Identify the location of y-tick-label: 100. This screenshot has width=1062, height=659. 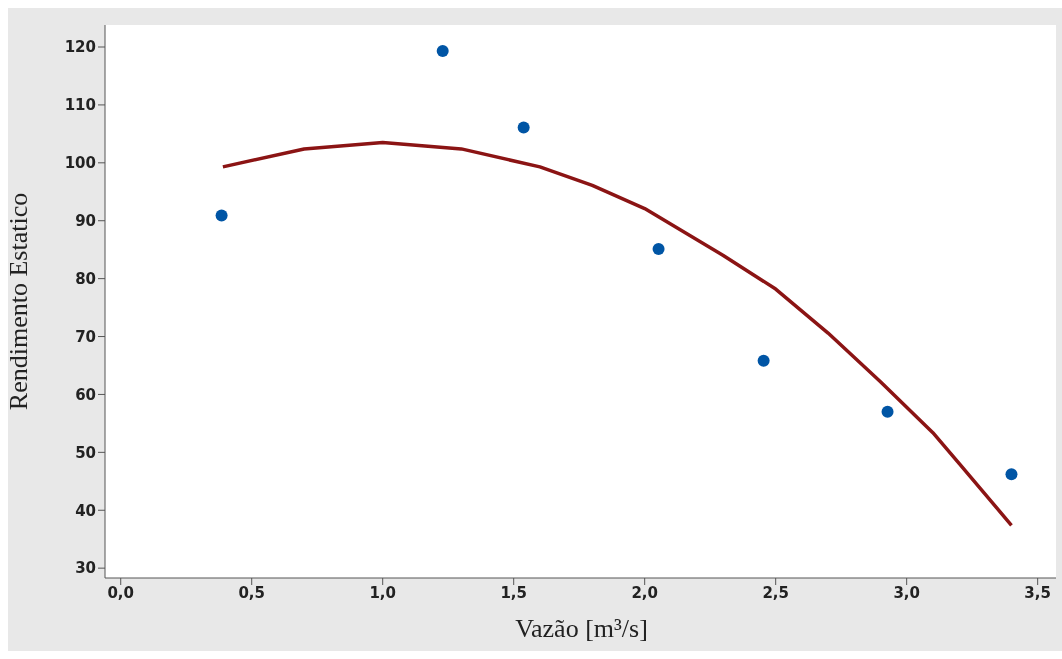
(80, 163).